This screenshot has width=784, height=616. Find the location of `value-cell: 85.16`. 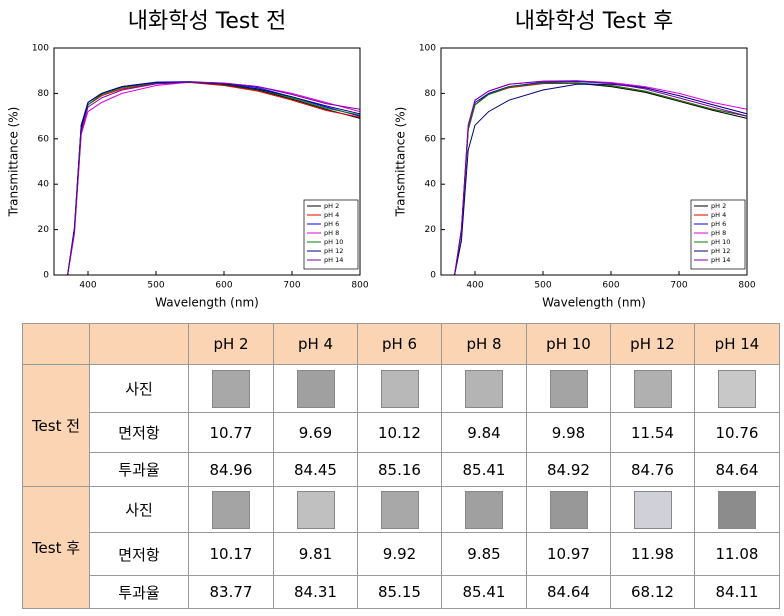

value-cell: 85.16 is located at coordinates (399, 469).